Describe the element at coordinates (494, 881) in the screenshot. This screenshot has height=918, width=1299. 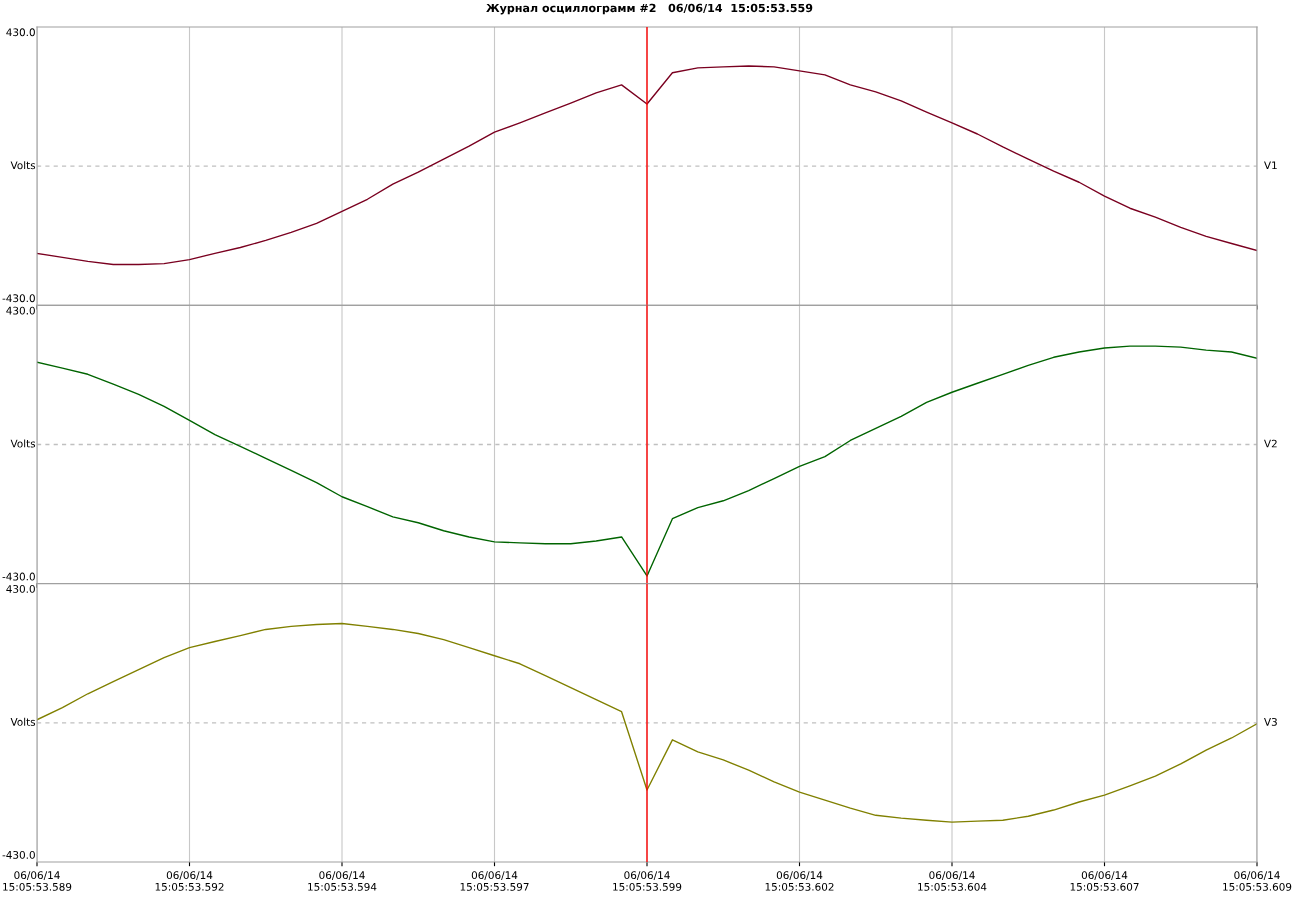
I see `x-tick-label: 06/06/14 15:05:53.597` at that location.